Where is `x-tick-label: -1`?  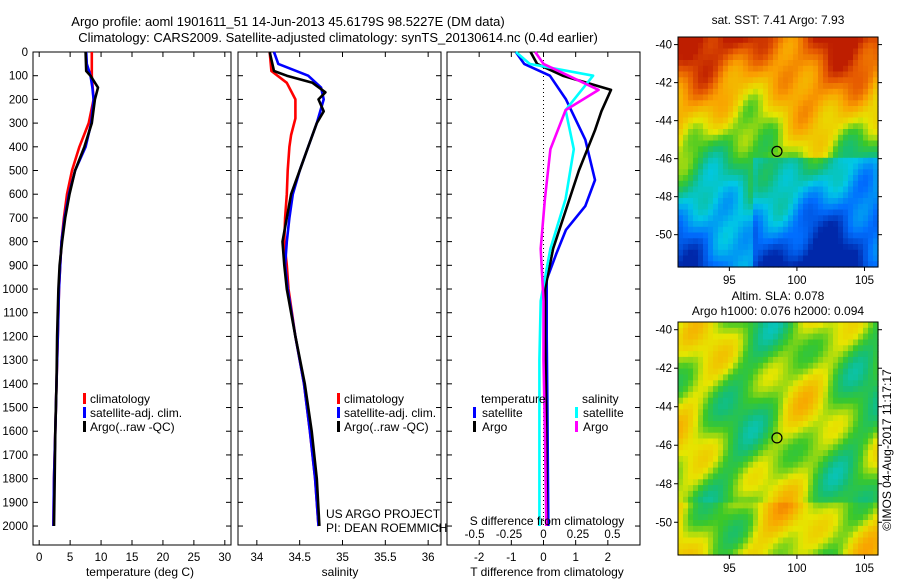 x-tick-label: -1 is located at coordinates (511, 558).